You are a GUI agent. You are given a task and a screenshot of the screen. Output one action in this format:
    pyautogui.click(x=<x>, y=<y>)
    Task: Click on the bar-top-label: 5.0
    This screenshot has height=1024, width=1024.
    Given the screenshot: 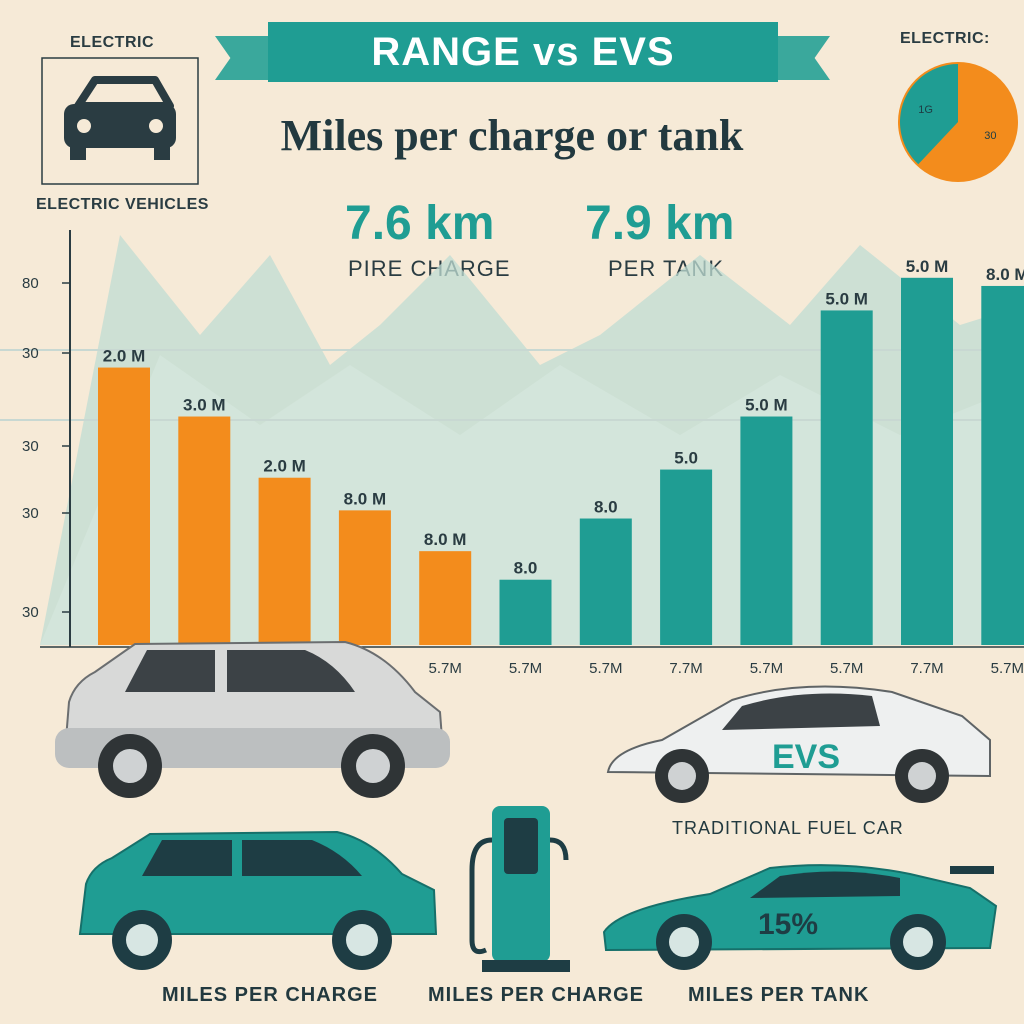 What is the action you would take?
    pyautogui.click(x=686, y=458)
    